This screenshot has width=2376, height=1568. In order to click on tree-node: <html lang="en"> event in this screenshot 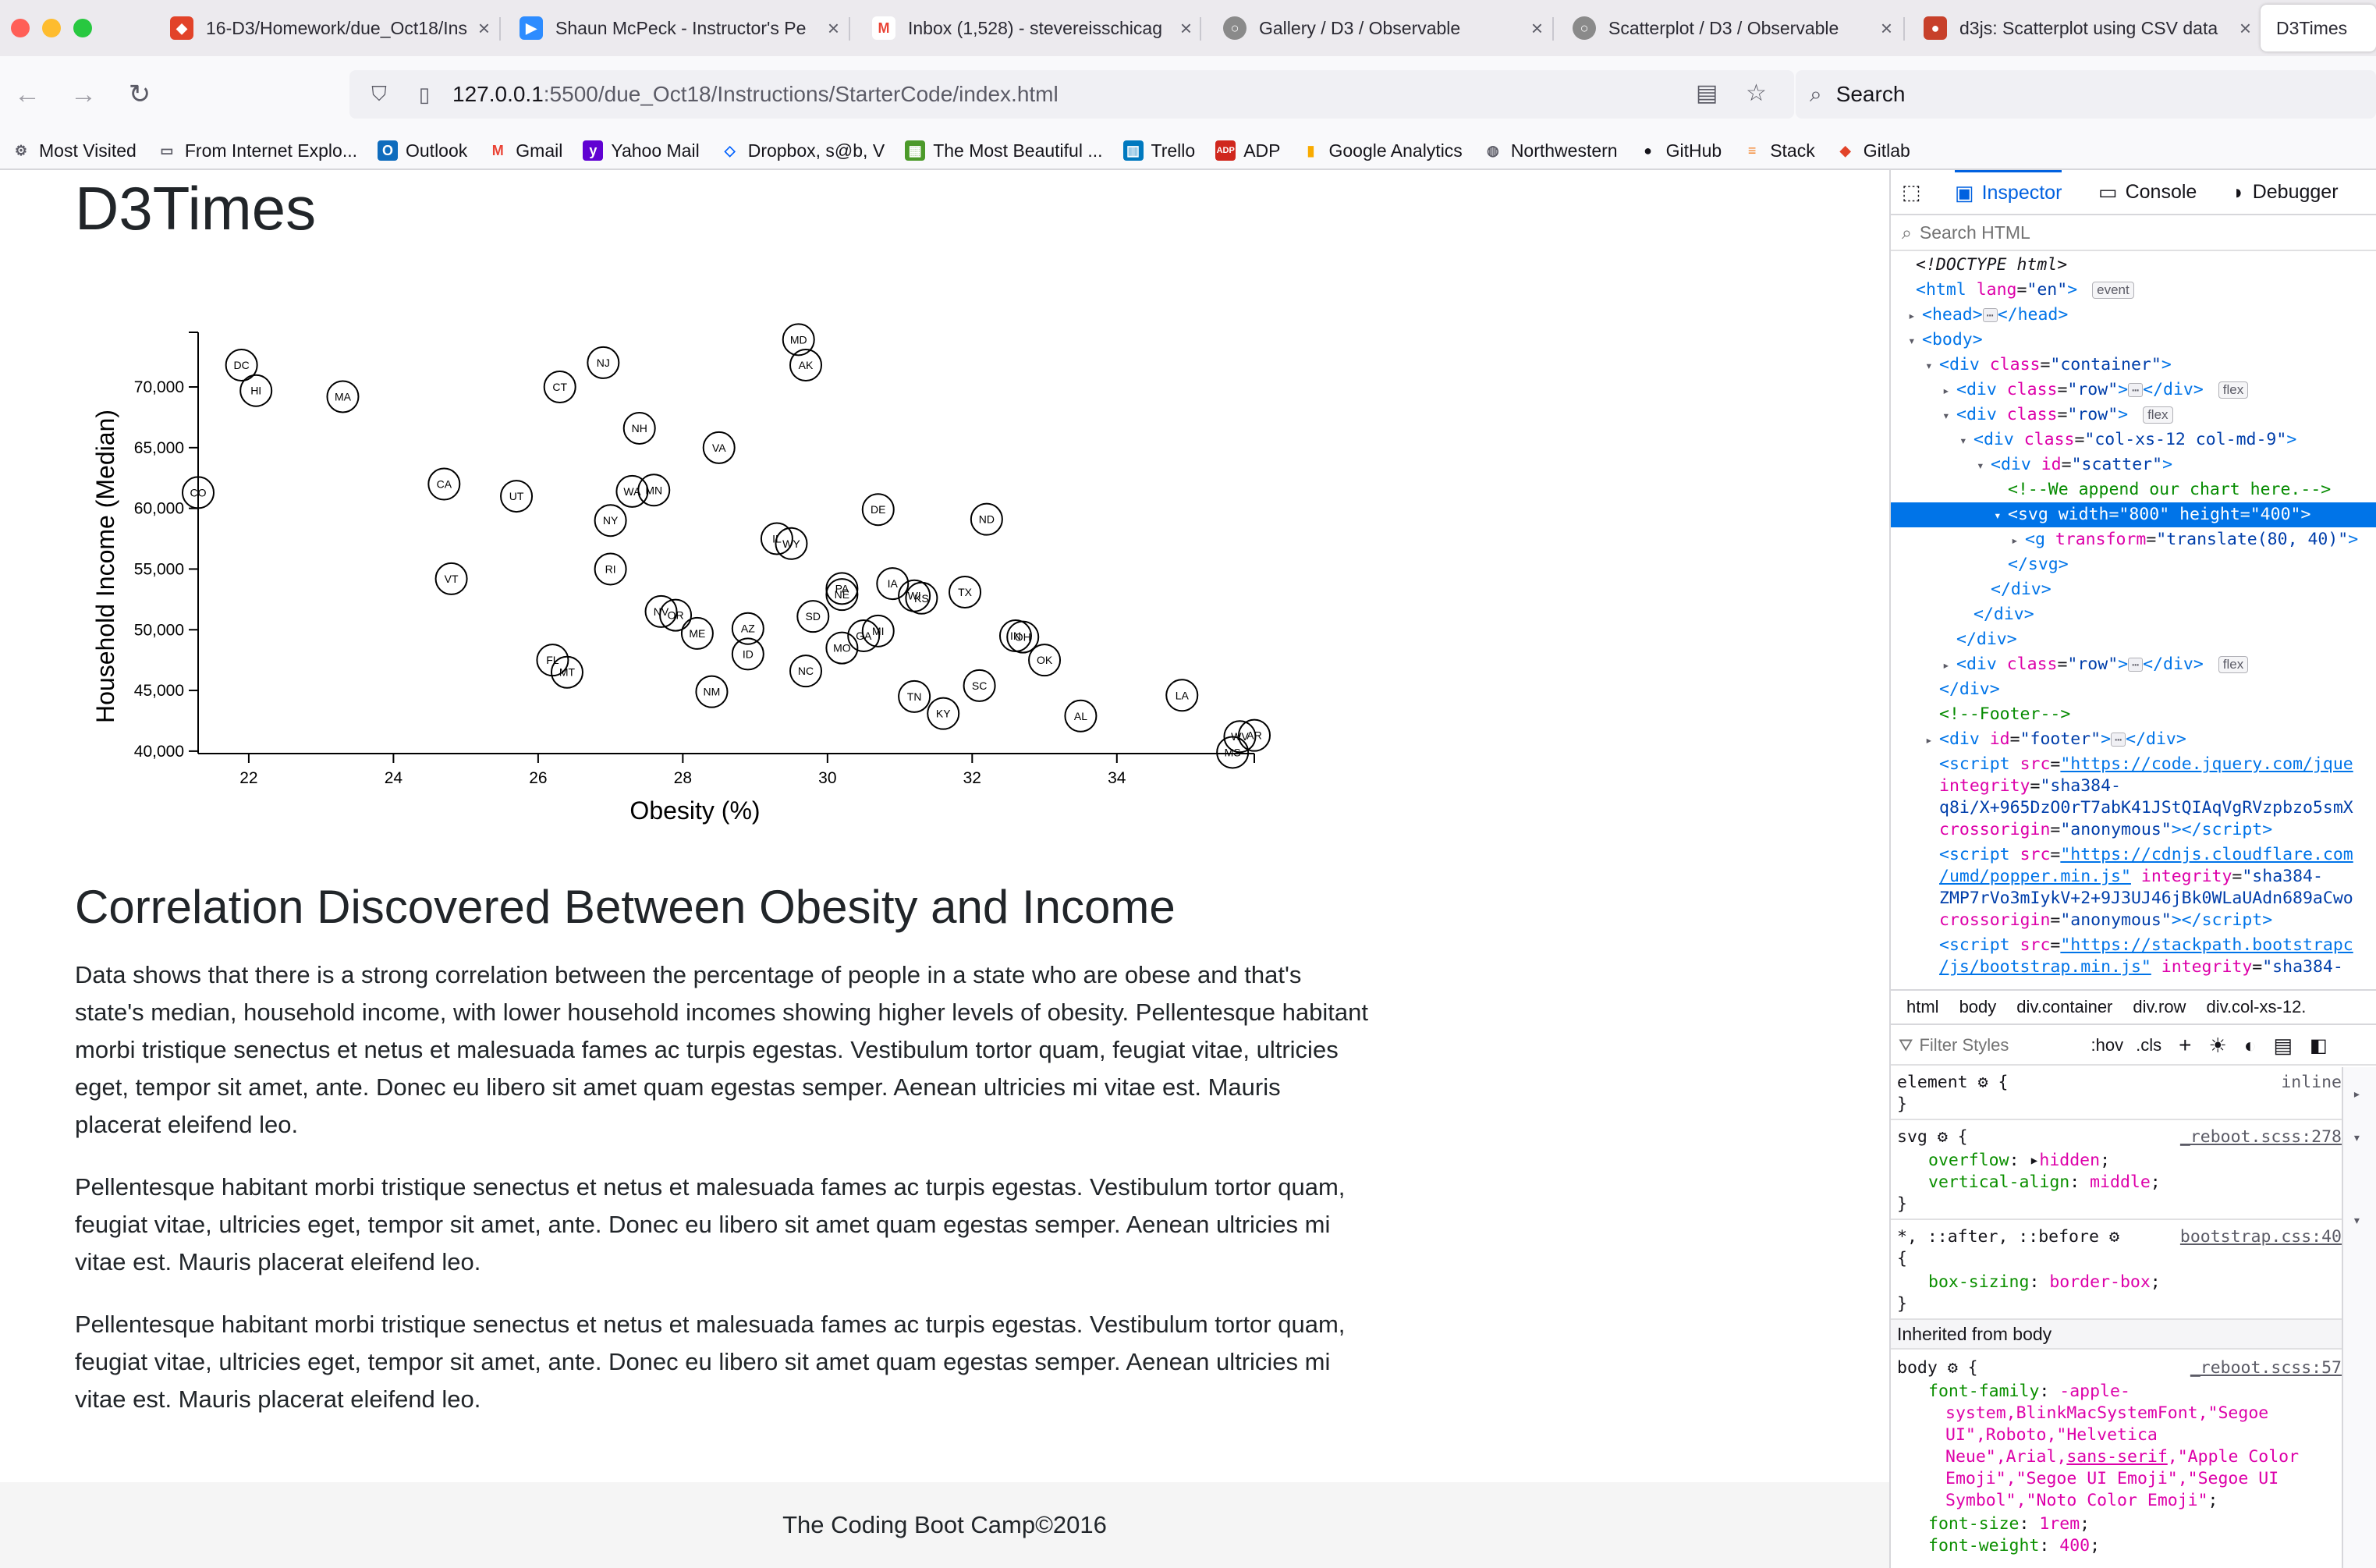, I will do `click(2133, 291)`.